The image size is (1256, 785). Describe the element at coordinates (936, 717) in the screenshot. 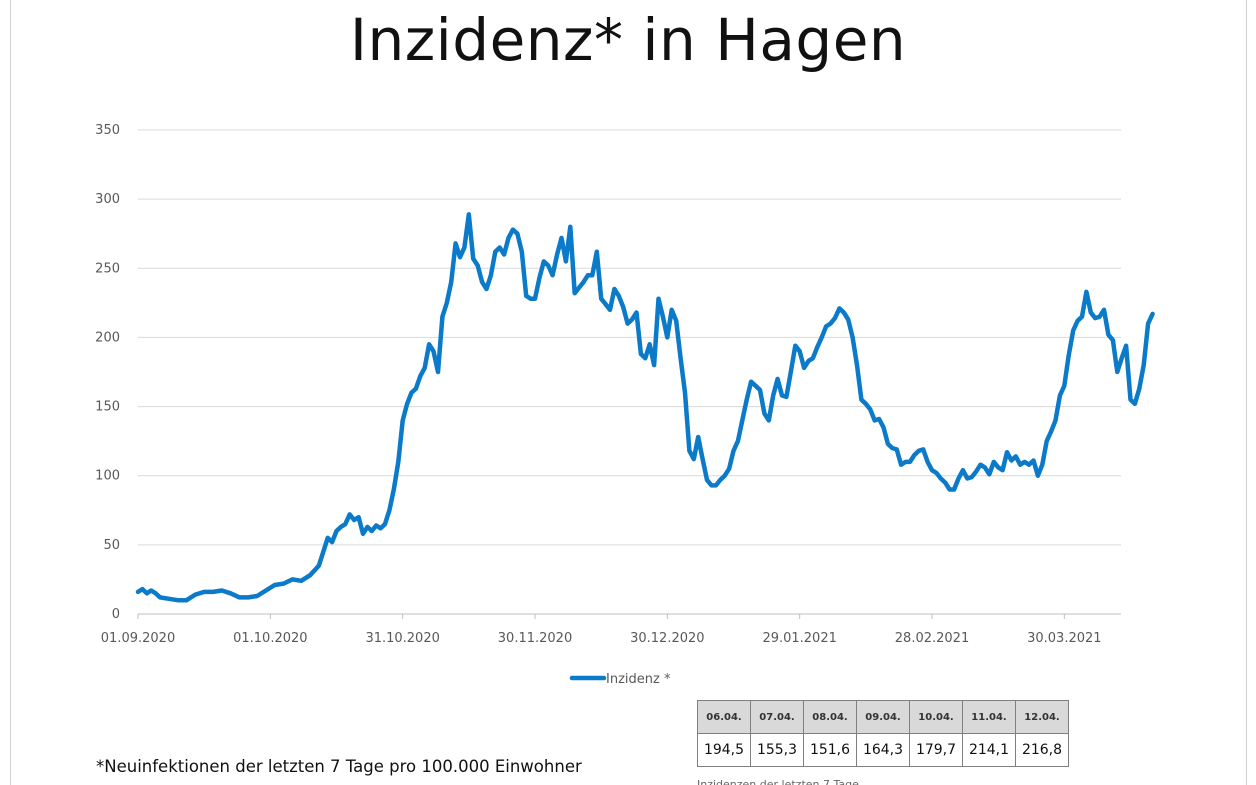

I see `table-date-cell: 10.04.` at that location.